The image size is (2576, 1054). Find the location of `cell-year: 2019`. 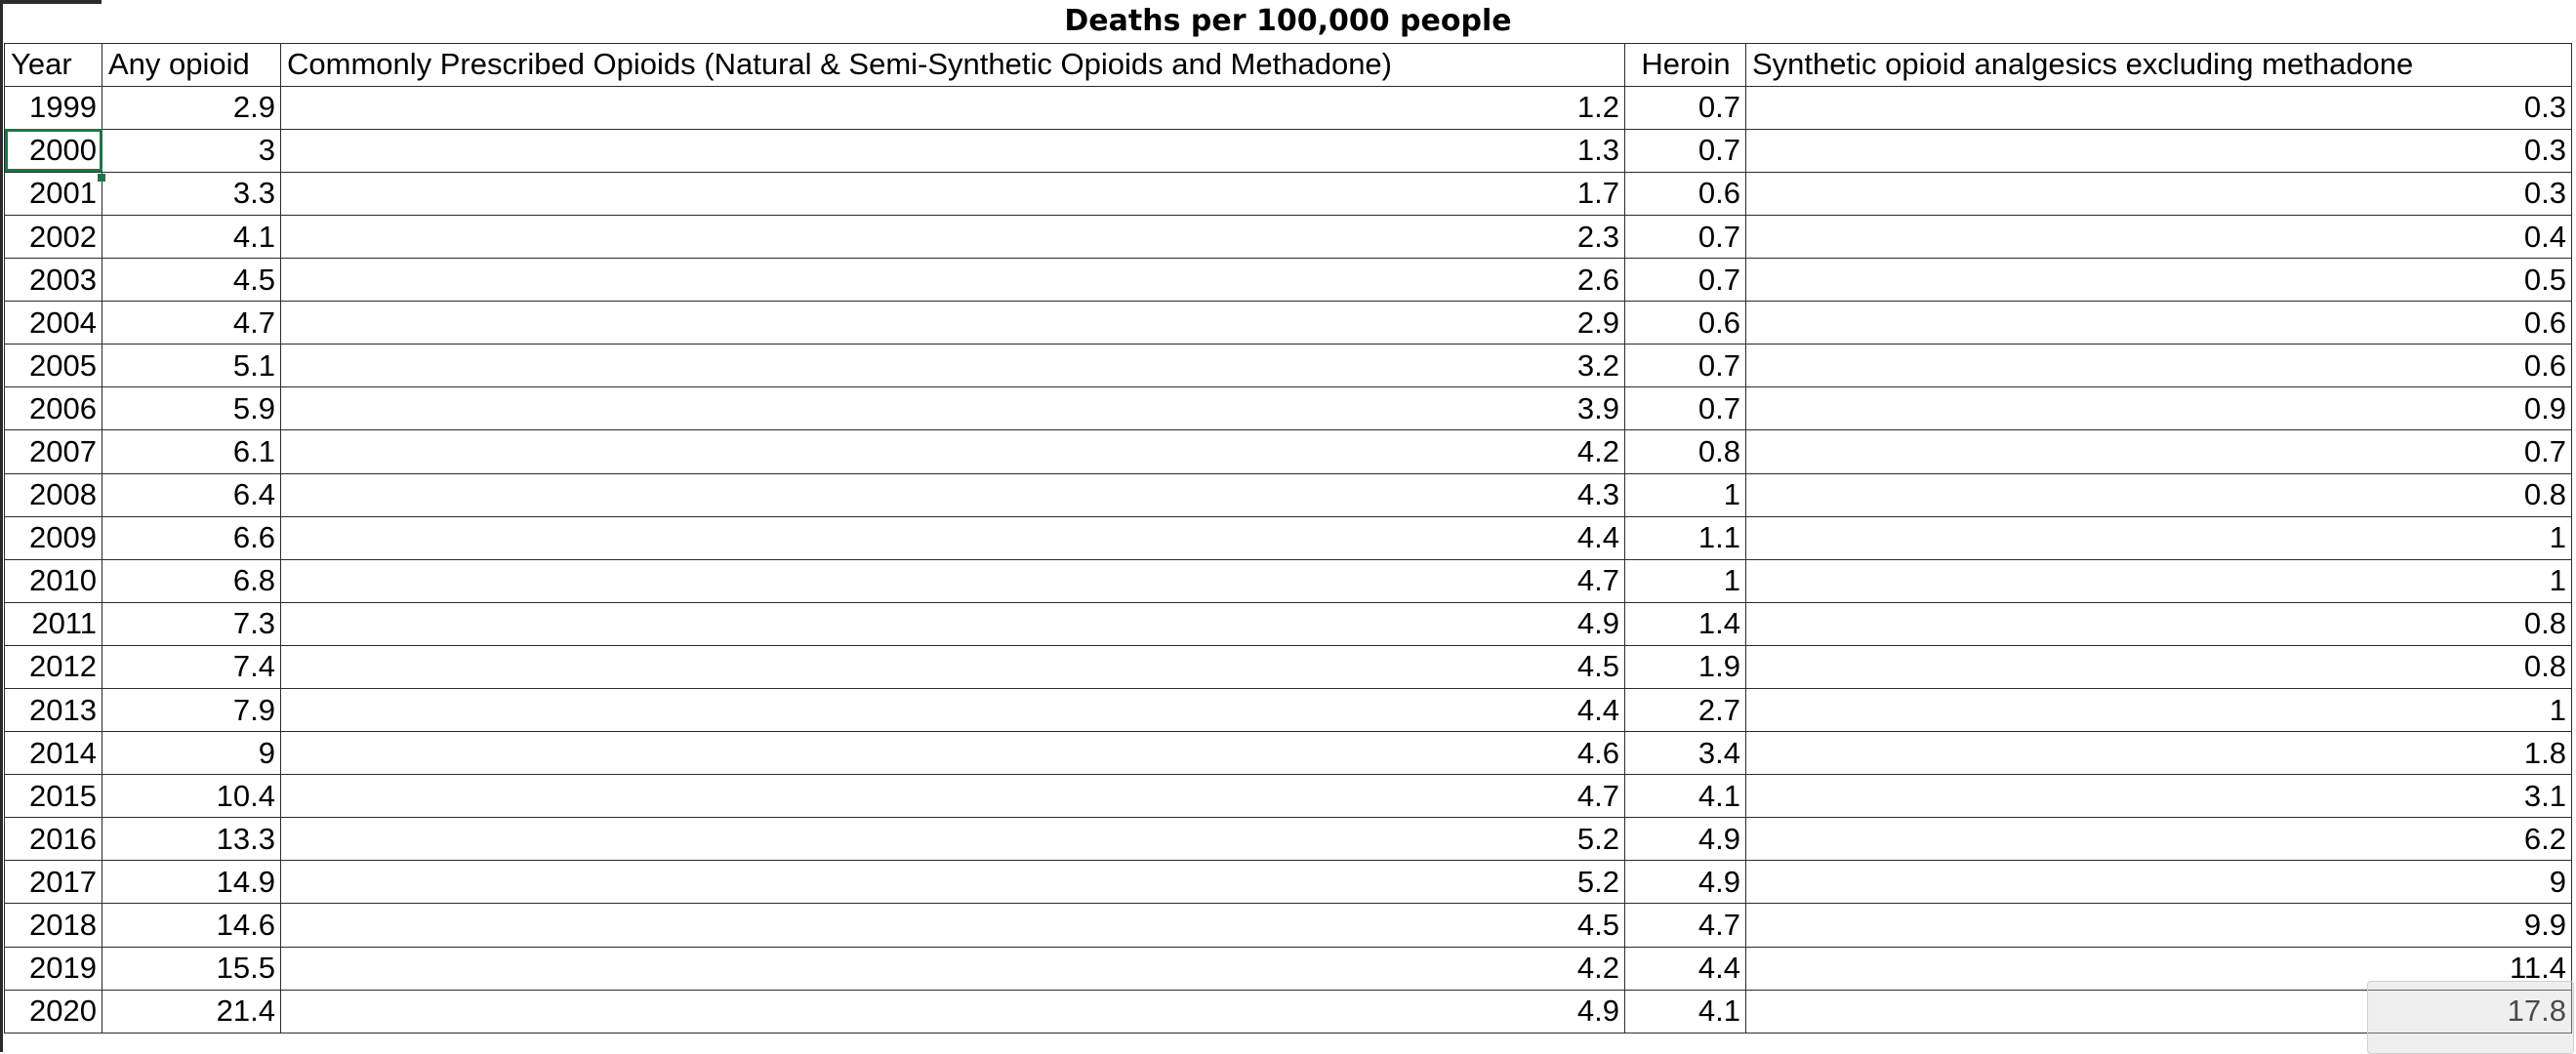

cell-year: 2019 is located at coordinates (53, 968).